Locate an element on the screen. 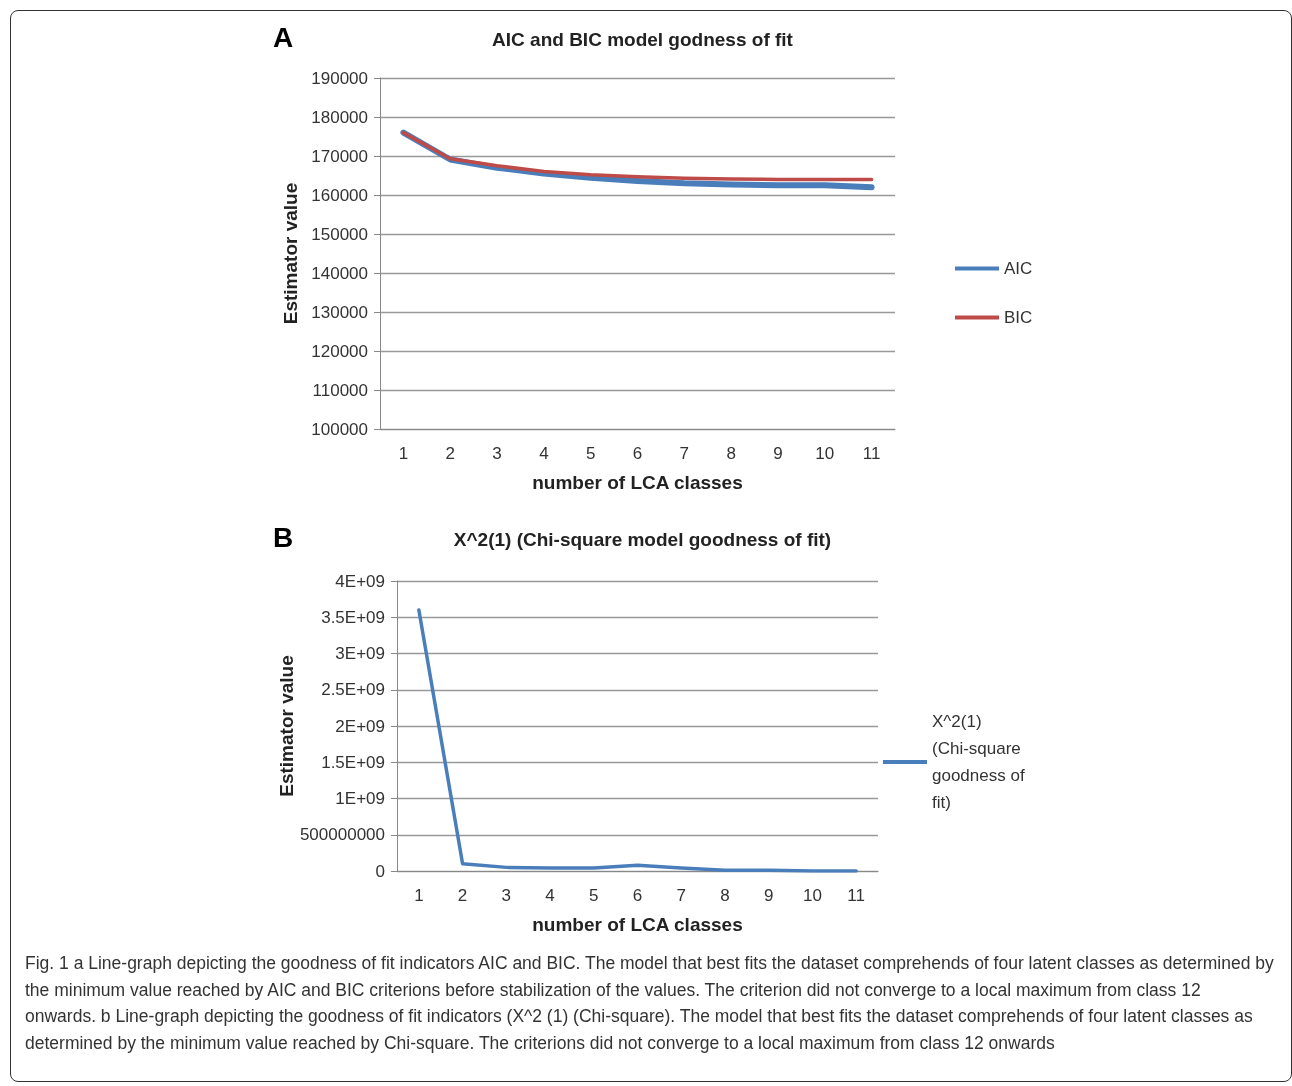  y-tick-label: 120000 is located at coordinates (339, 351).